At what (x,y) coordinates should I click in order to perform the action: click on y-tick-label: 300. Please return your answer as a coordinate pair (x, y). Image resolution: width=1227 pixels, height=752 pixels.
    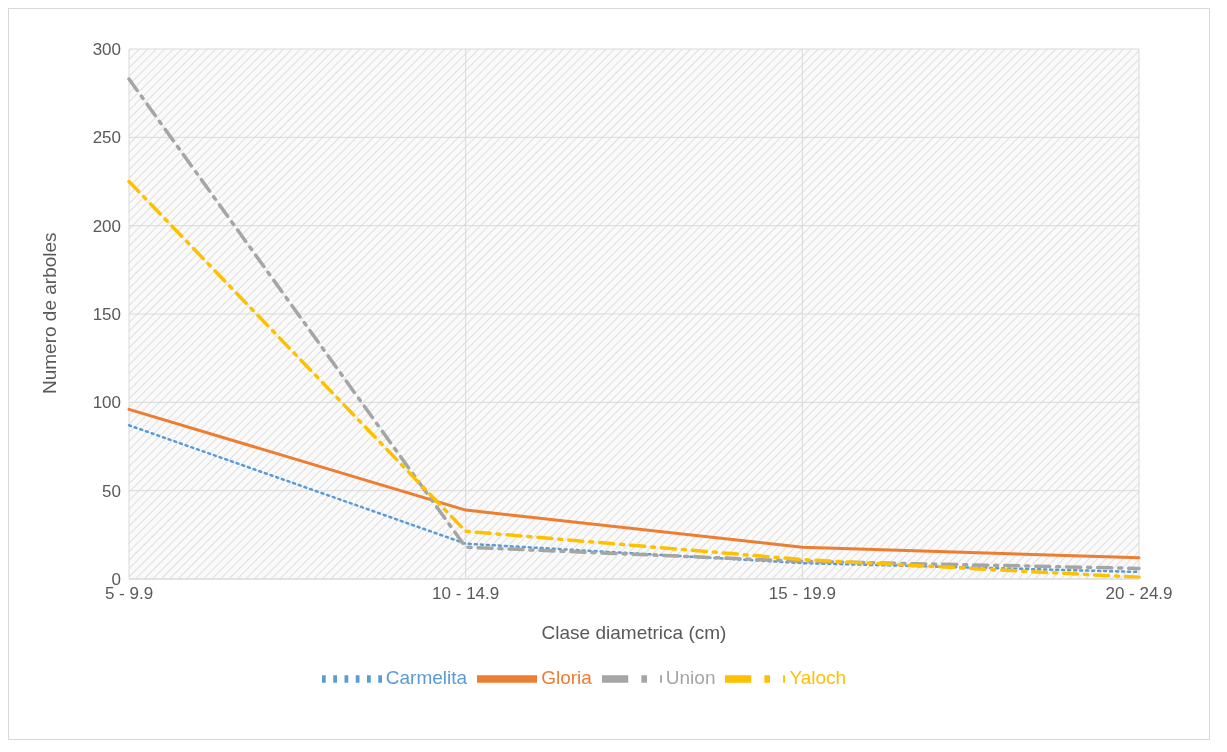
    Looking at the image, I should click on (106, 50).